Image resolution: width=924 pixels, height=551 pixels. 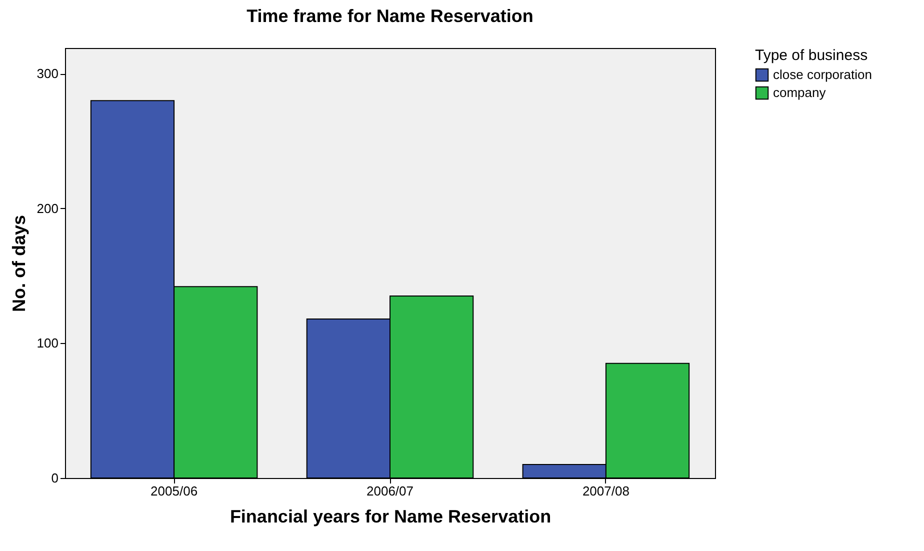 I want to click on x-axis-title: Financial years for Name Reservation, so click(x=391, y=516).